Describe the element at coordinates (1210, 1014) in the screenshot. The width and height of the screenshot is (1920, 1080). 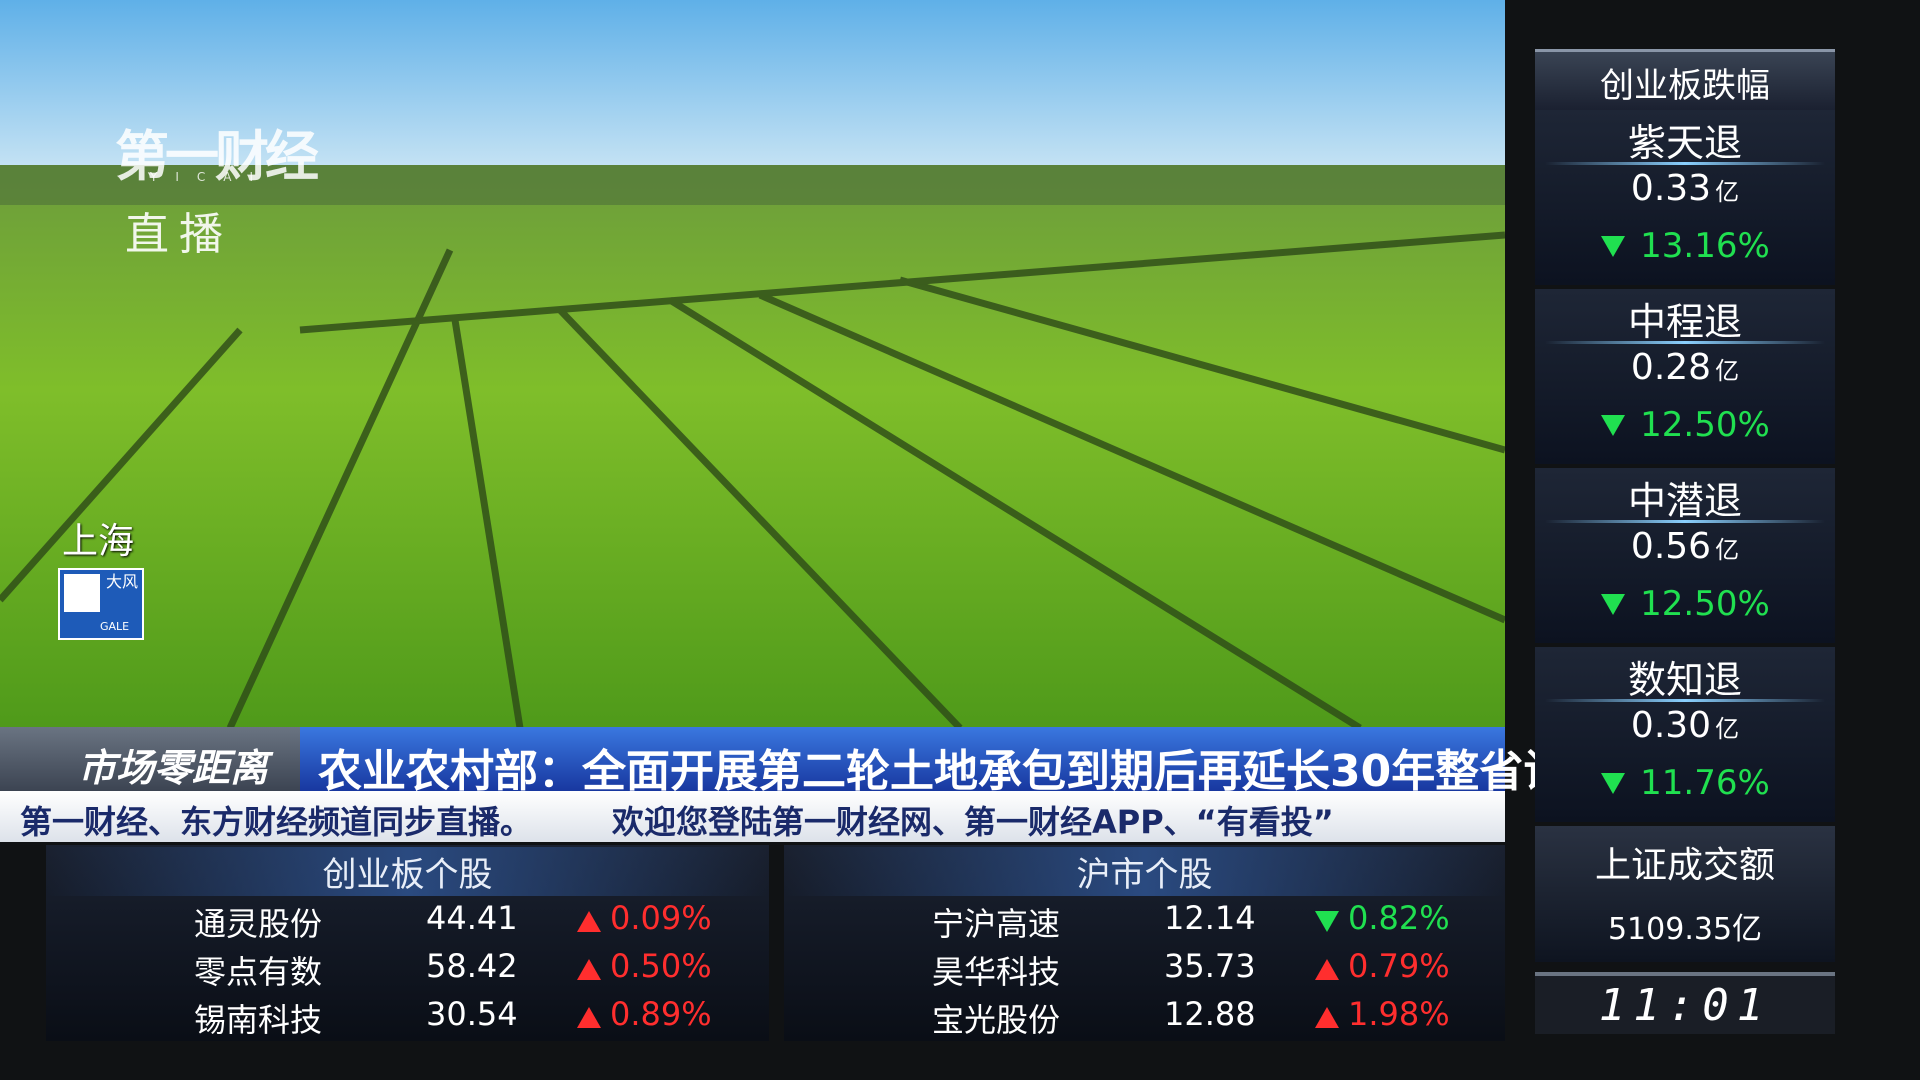
I see `price: 12.88` at that location.